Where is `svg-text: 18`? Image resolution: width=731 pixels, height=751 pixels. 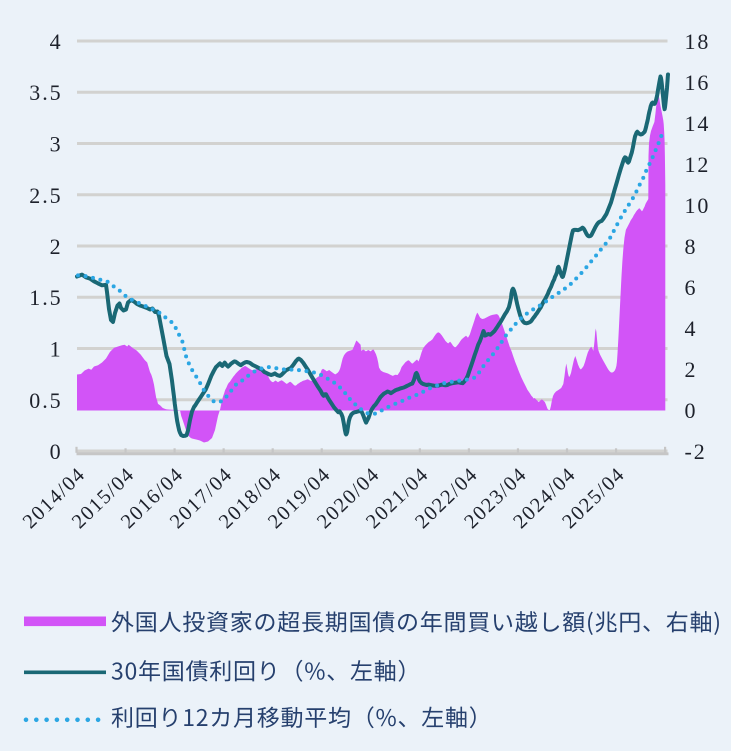
svg-text: 18 is located at coordinates (698, 41).